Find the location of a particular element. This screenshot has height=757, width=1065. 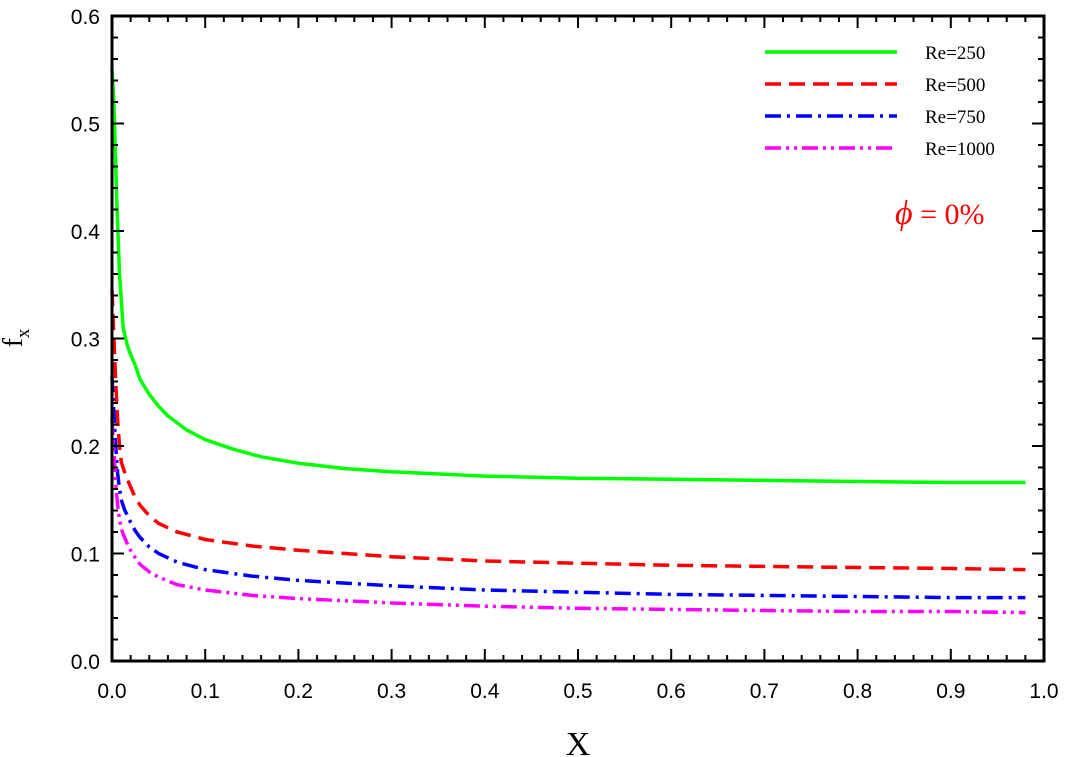

legend-label-3: Re=750 is located at coordinates (955, 117).